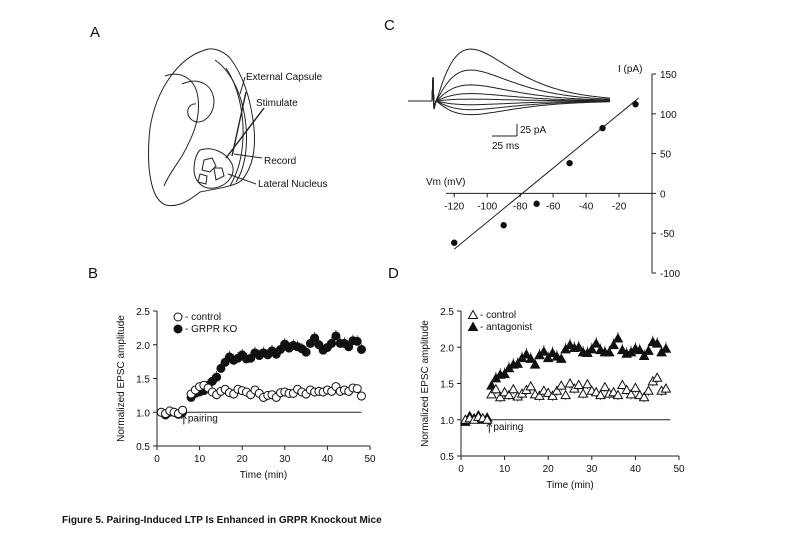 This screenshot has height=540, width=810. I want to click on x-tick-label: -20, so click(619, 206).